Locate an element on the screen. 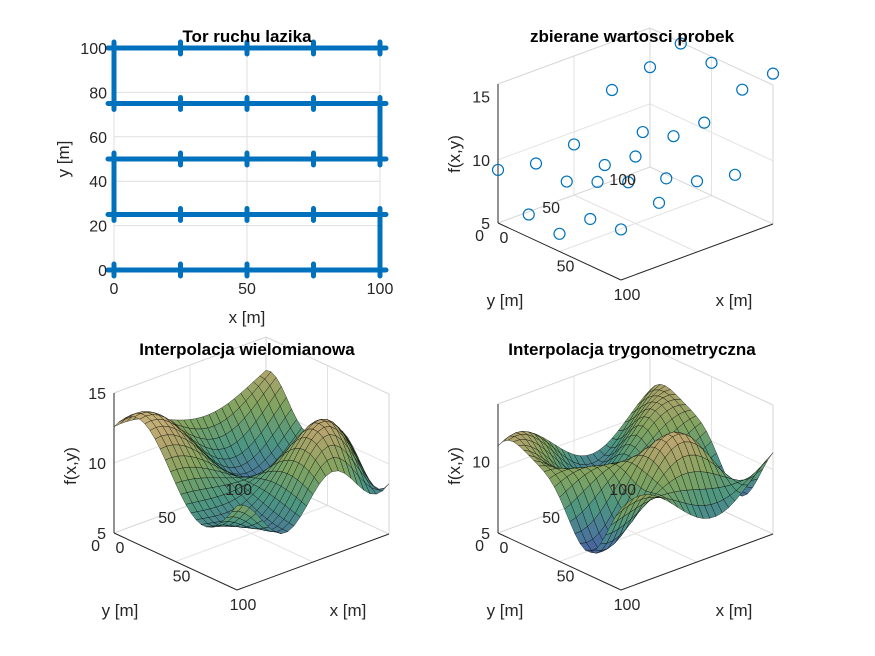 The image size is (875, 656). y-tick-label: 60 is located at coordinates (98, 138).